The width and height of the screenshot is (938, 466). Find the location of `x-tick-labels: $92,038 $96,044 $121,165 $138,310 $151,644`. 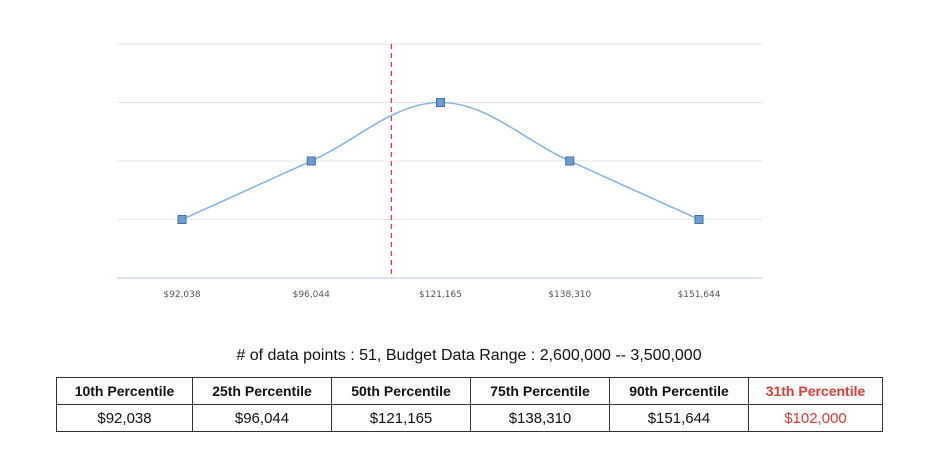

x-tick-labels: $92,038 $96,044 $121,165 $138,310 $151,644 is located at coordinates (441, 295).